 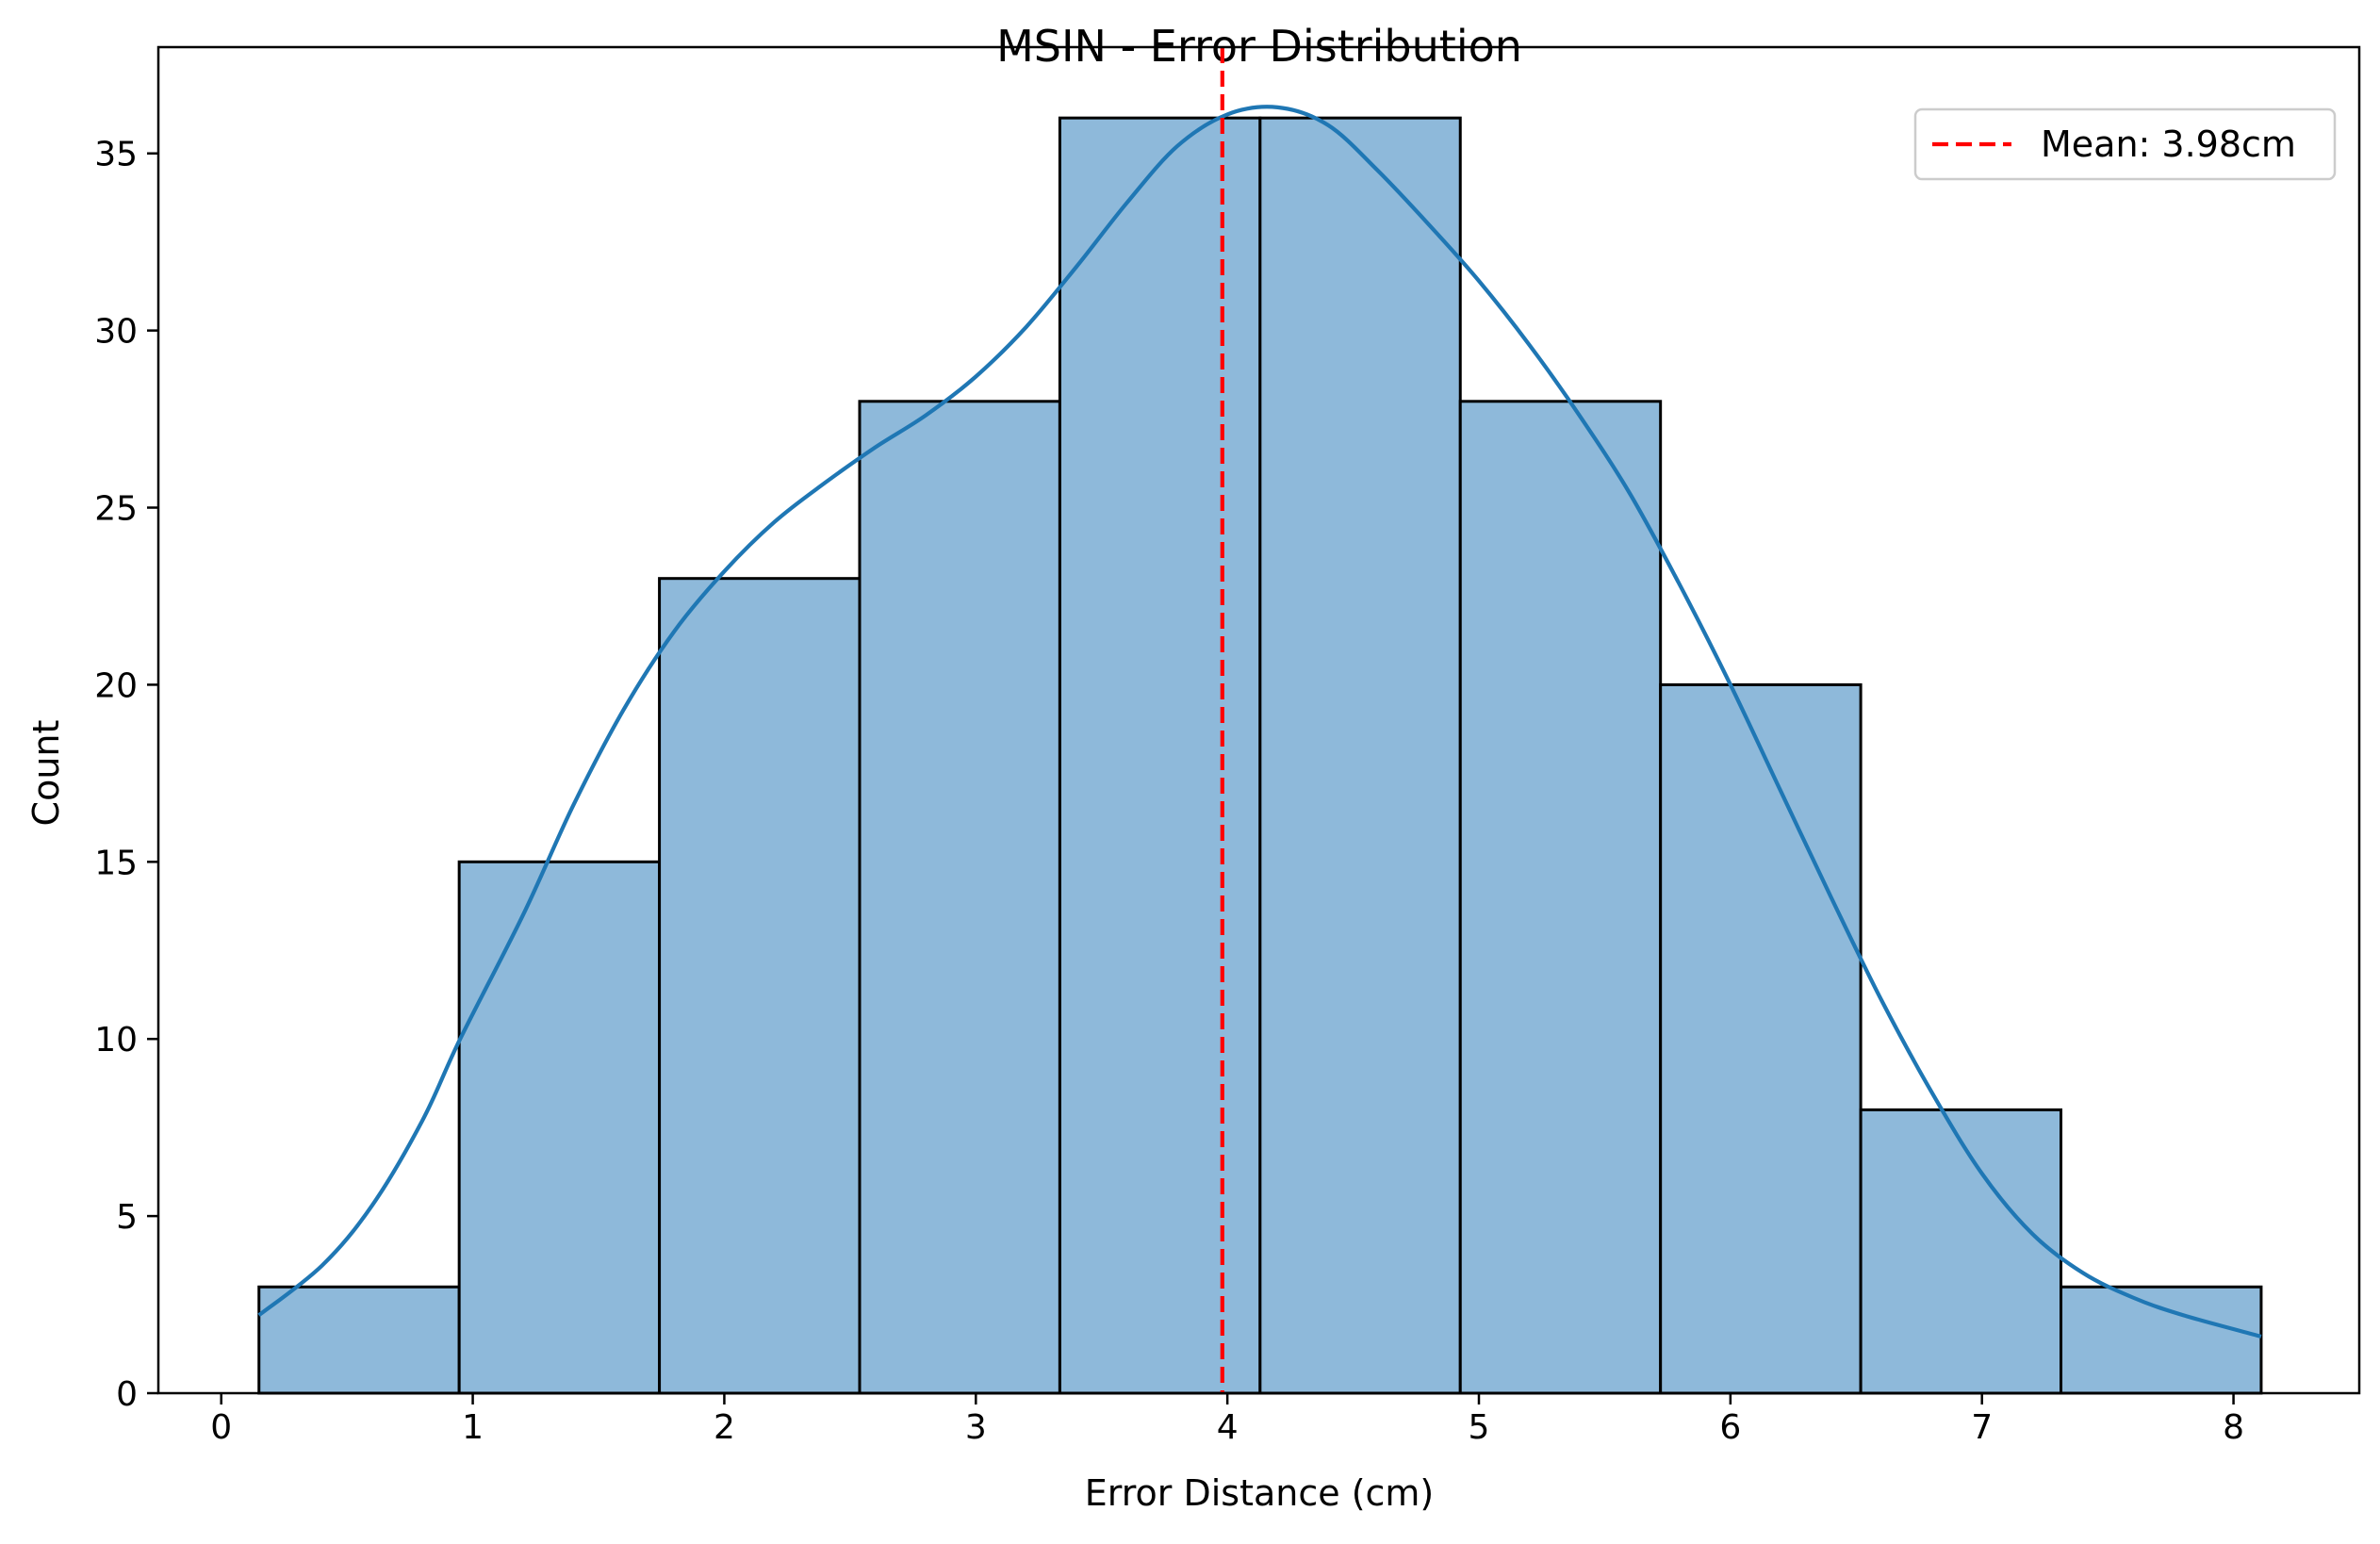 I want to click on y-axis-label: Count, so click(x=46, y=773).